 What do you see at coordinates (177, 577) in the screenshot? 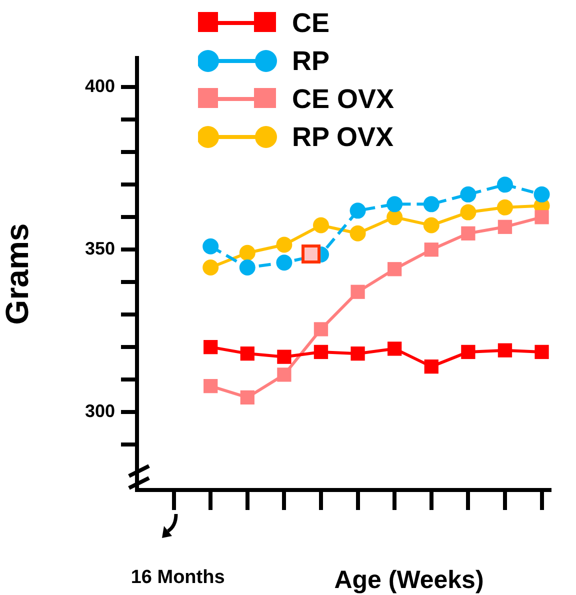
I see `text: 16 Months` at bounding box center [177, 577].